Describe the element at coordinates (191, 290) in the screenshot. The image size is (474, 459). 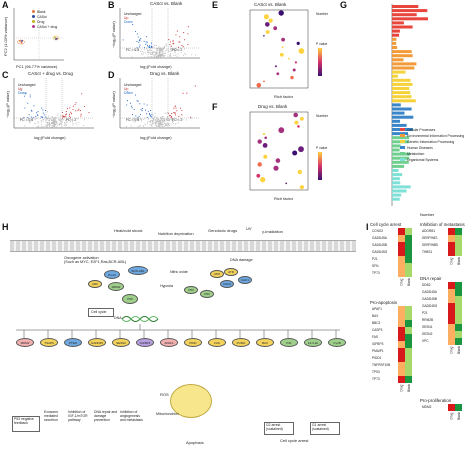
I see `node-p53-b: P53` at that location.